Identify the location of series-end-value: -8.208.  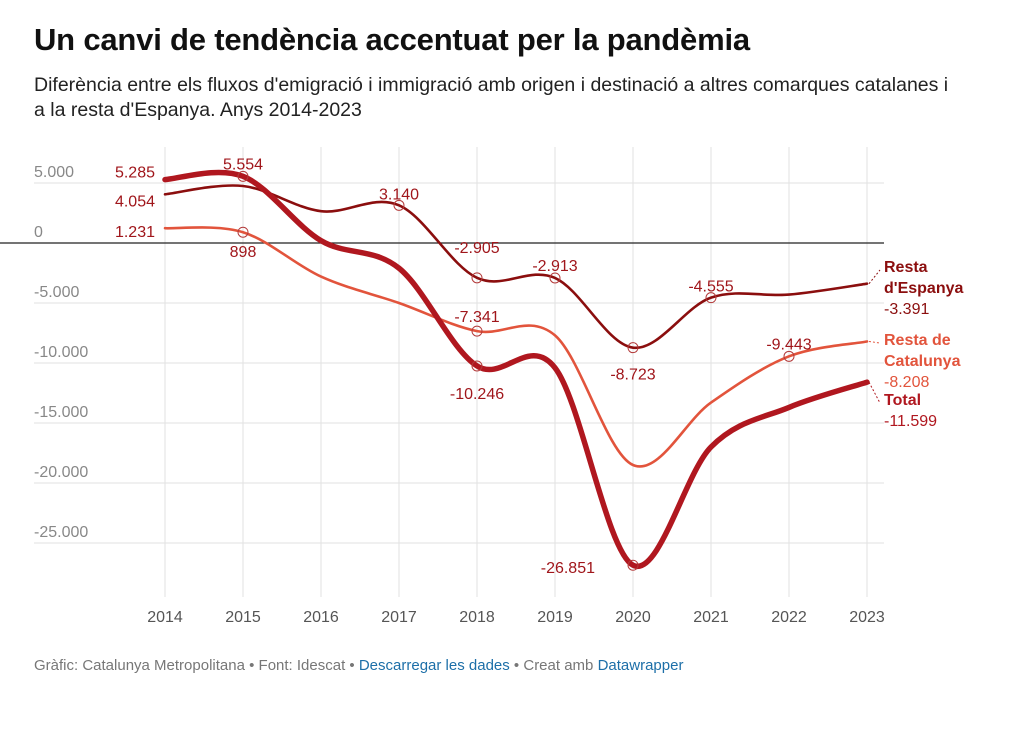
(906, 382).